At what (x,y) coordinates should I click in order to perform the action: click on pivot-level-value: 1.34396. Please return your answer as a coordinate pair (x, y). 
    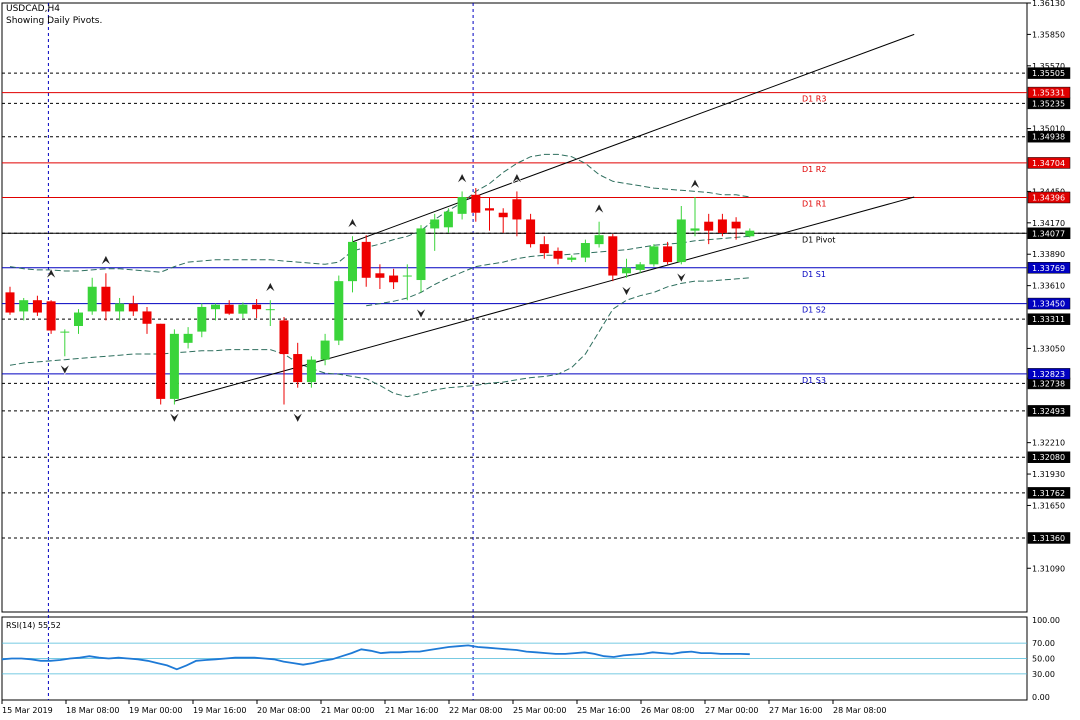
    Looking at the image, I should click on (1048, 197).